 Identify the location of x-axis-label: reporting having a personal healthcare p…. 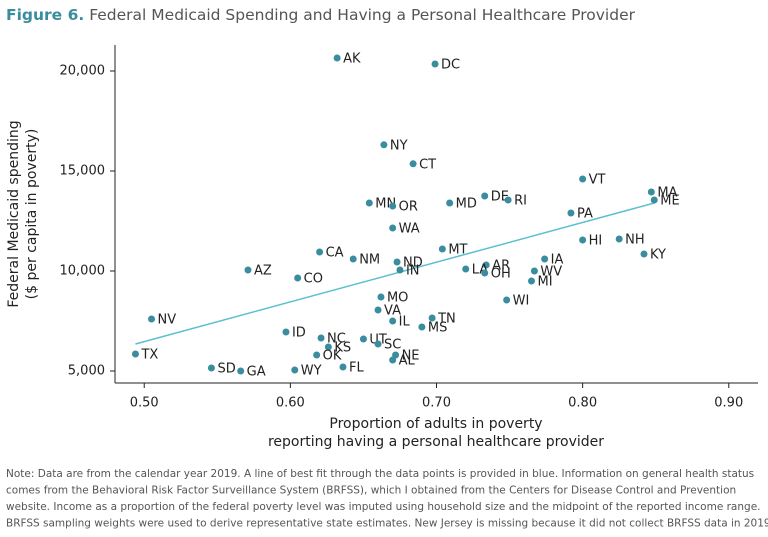
(436, 442).